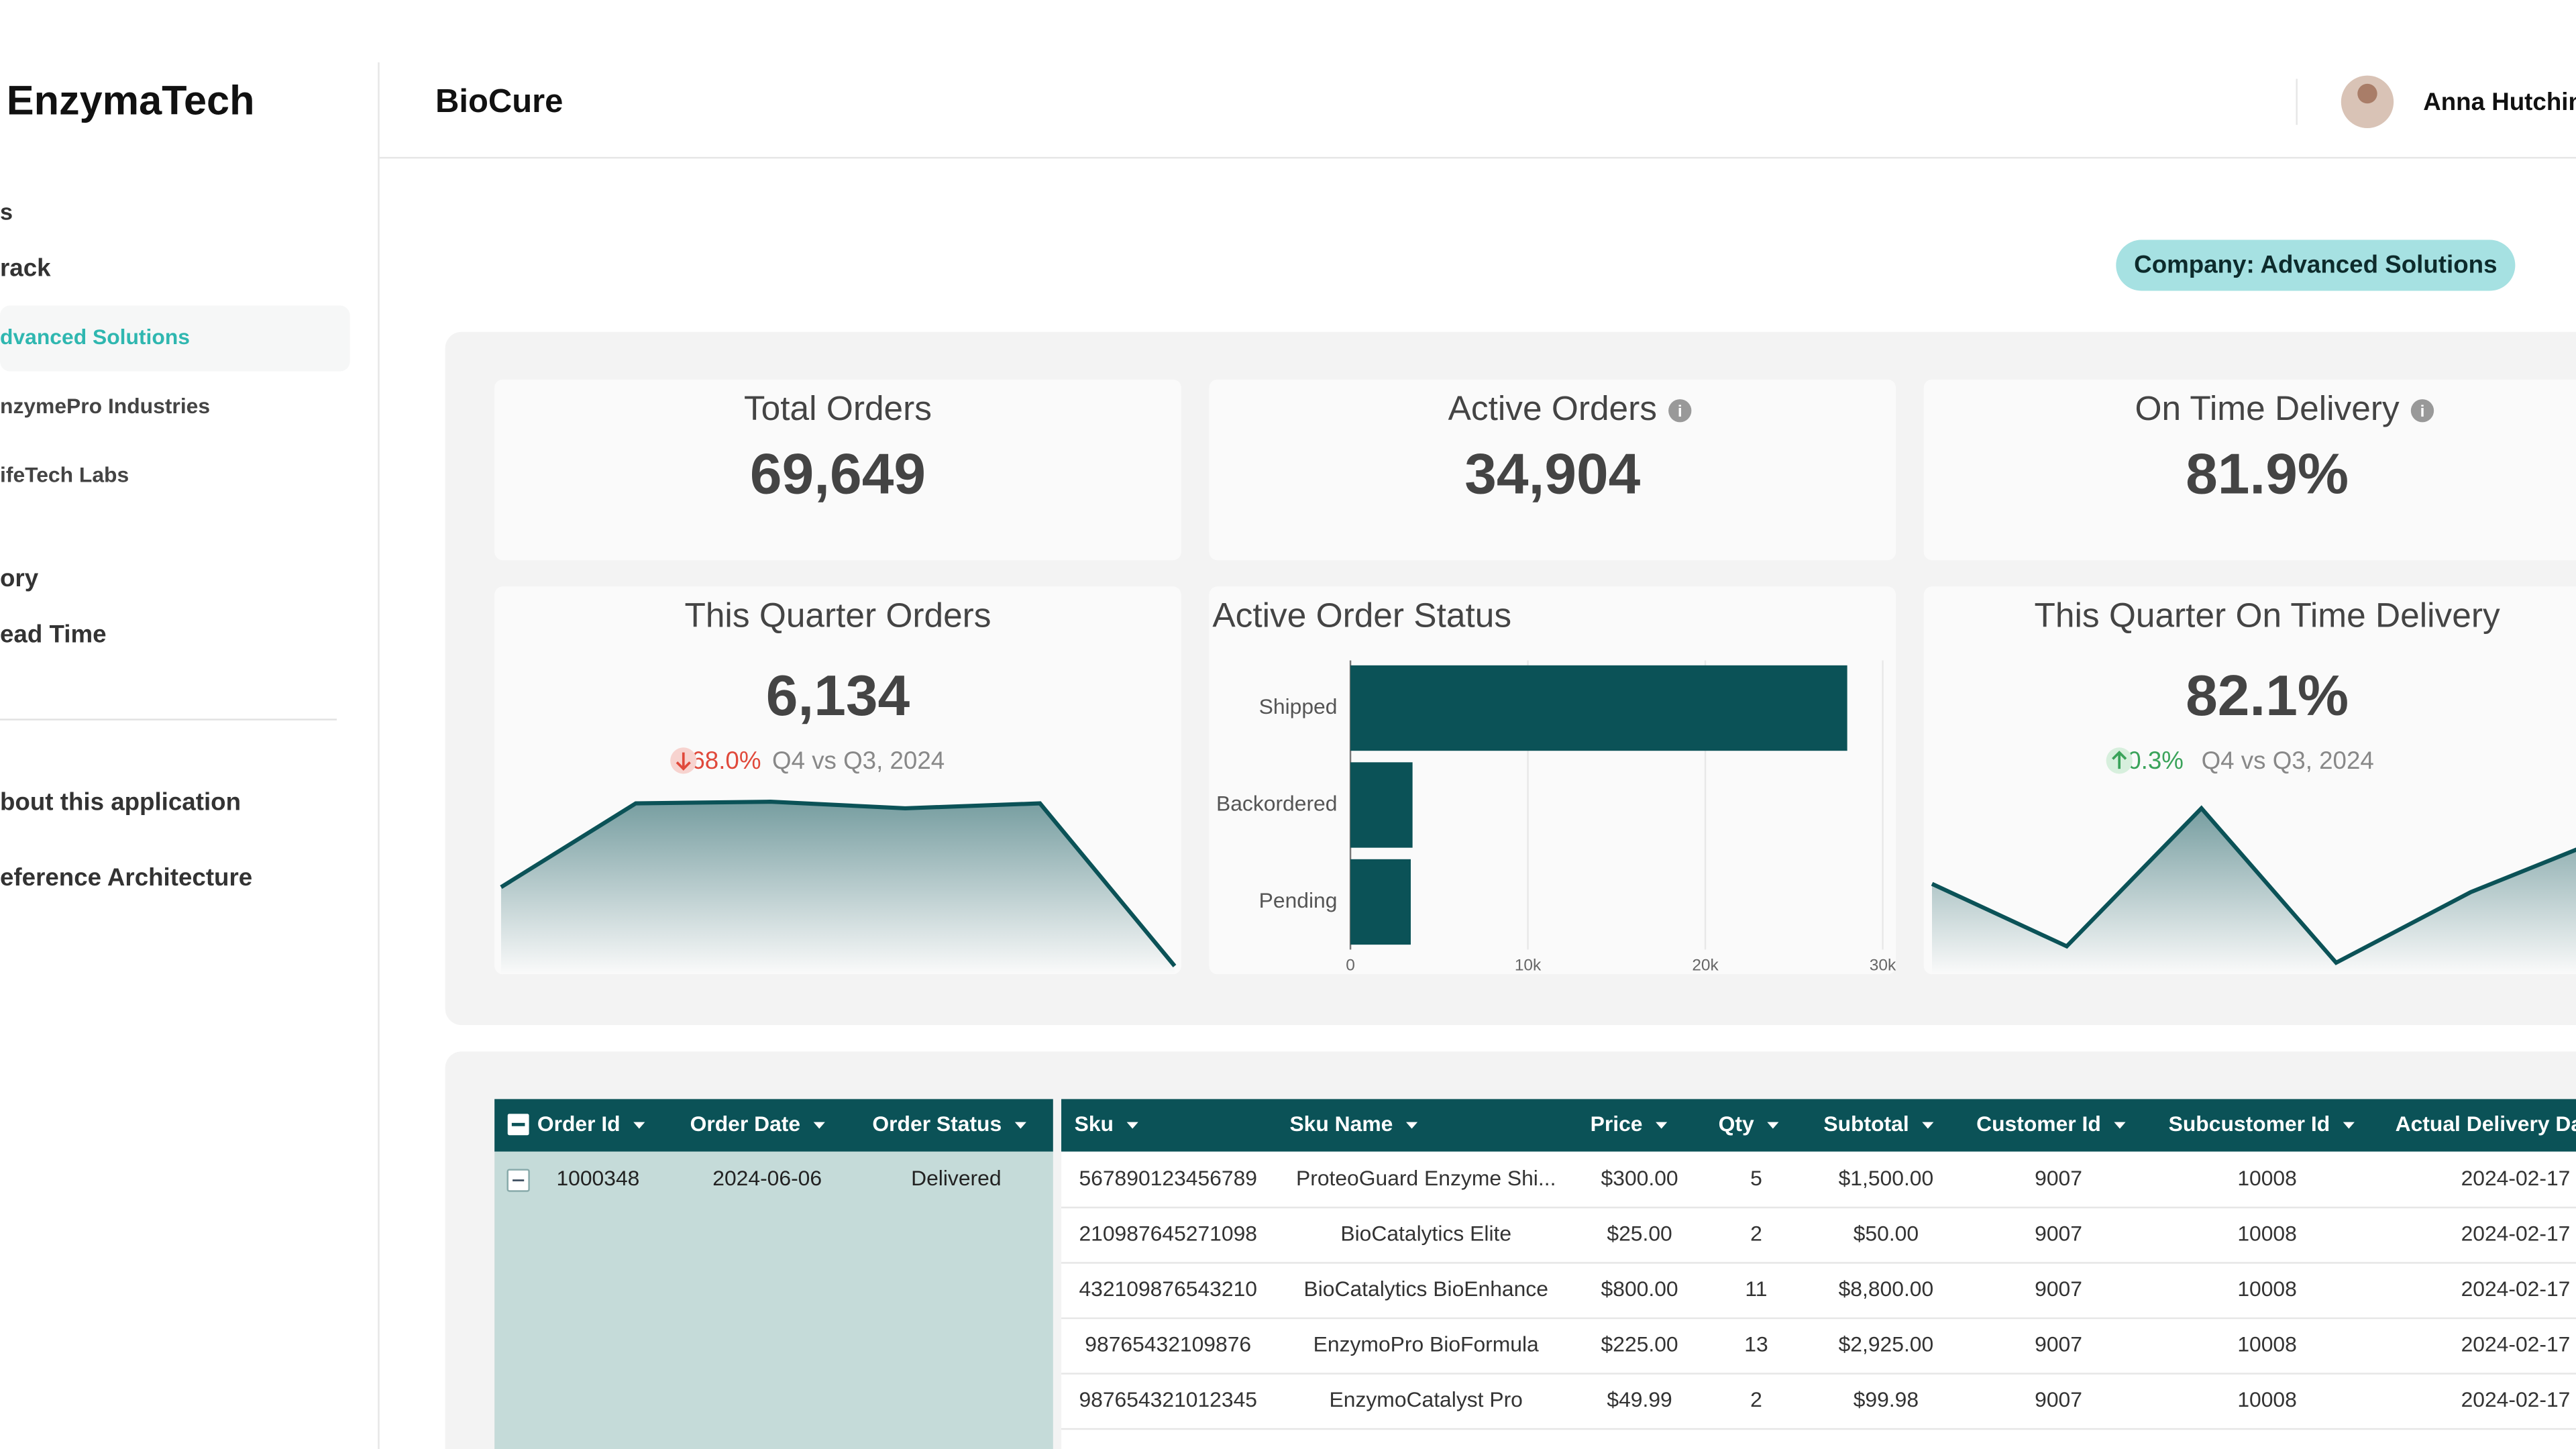 Image resolution: width=2576 pixels, height=1449 pixels. I want to click on y-tick-label: Pending, so click(1298, 900).